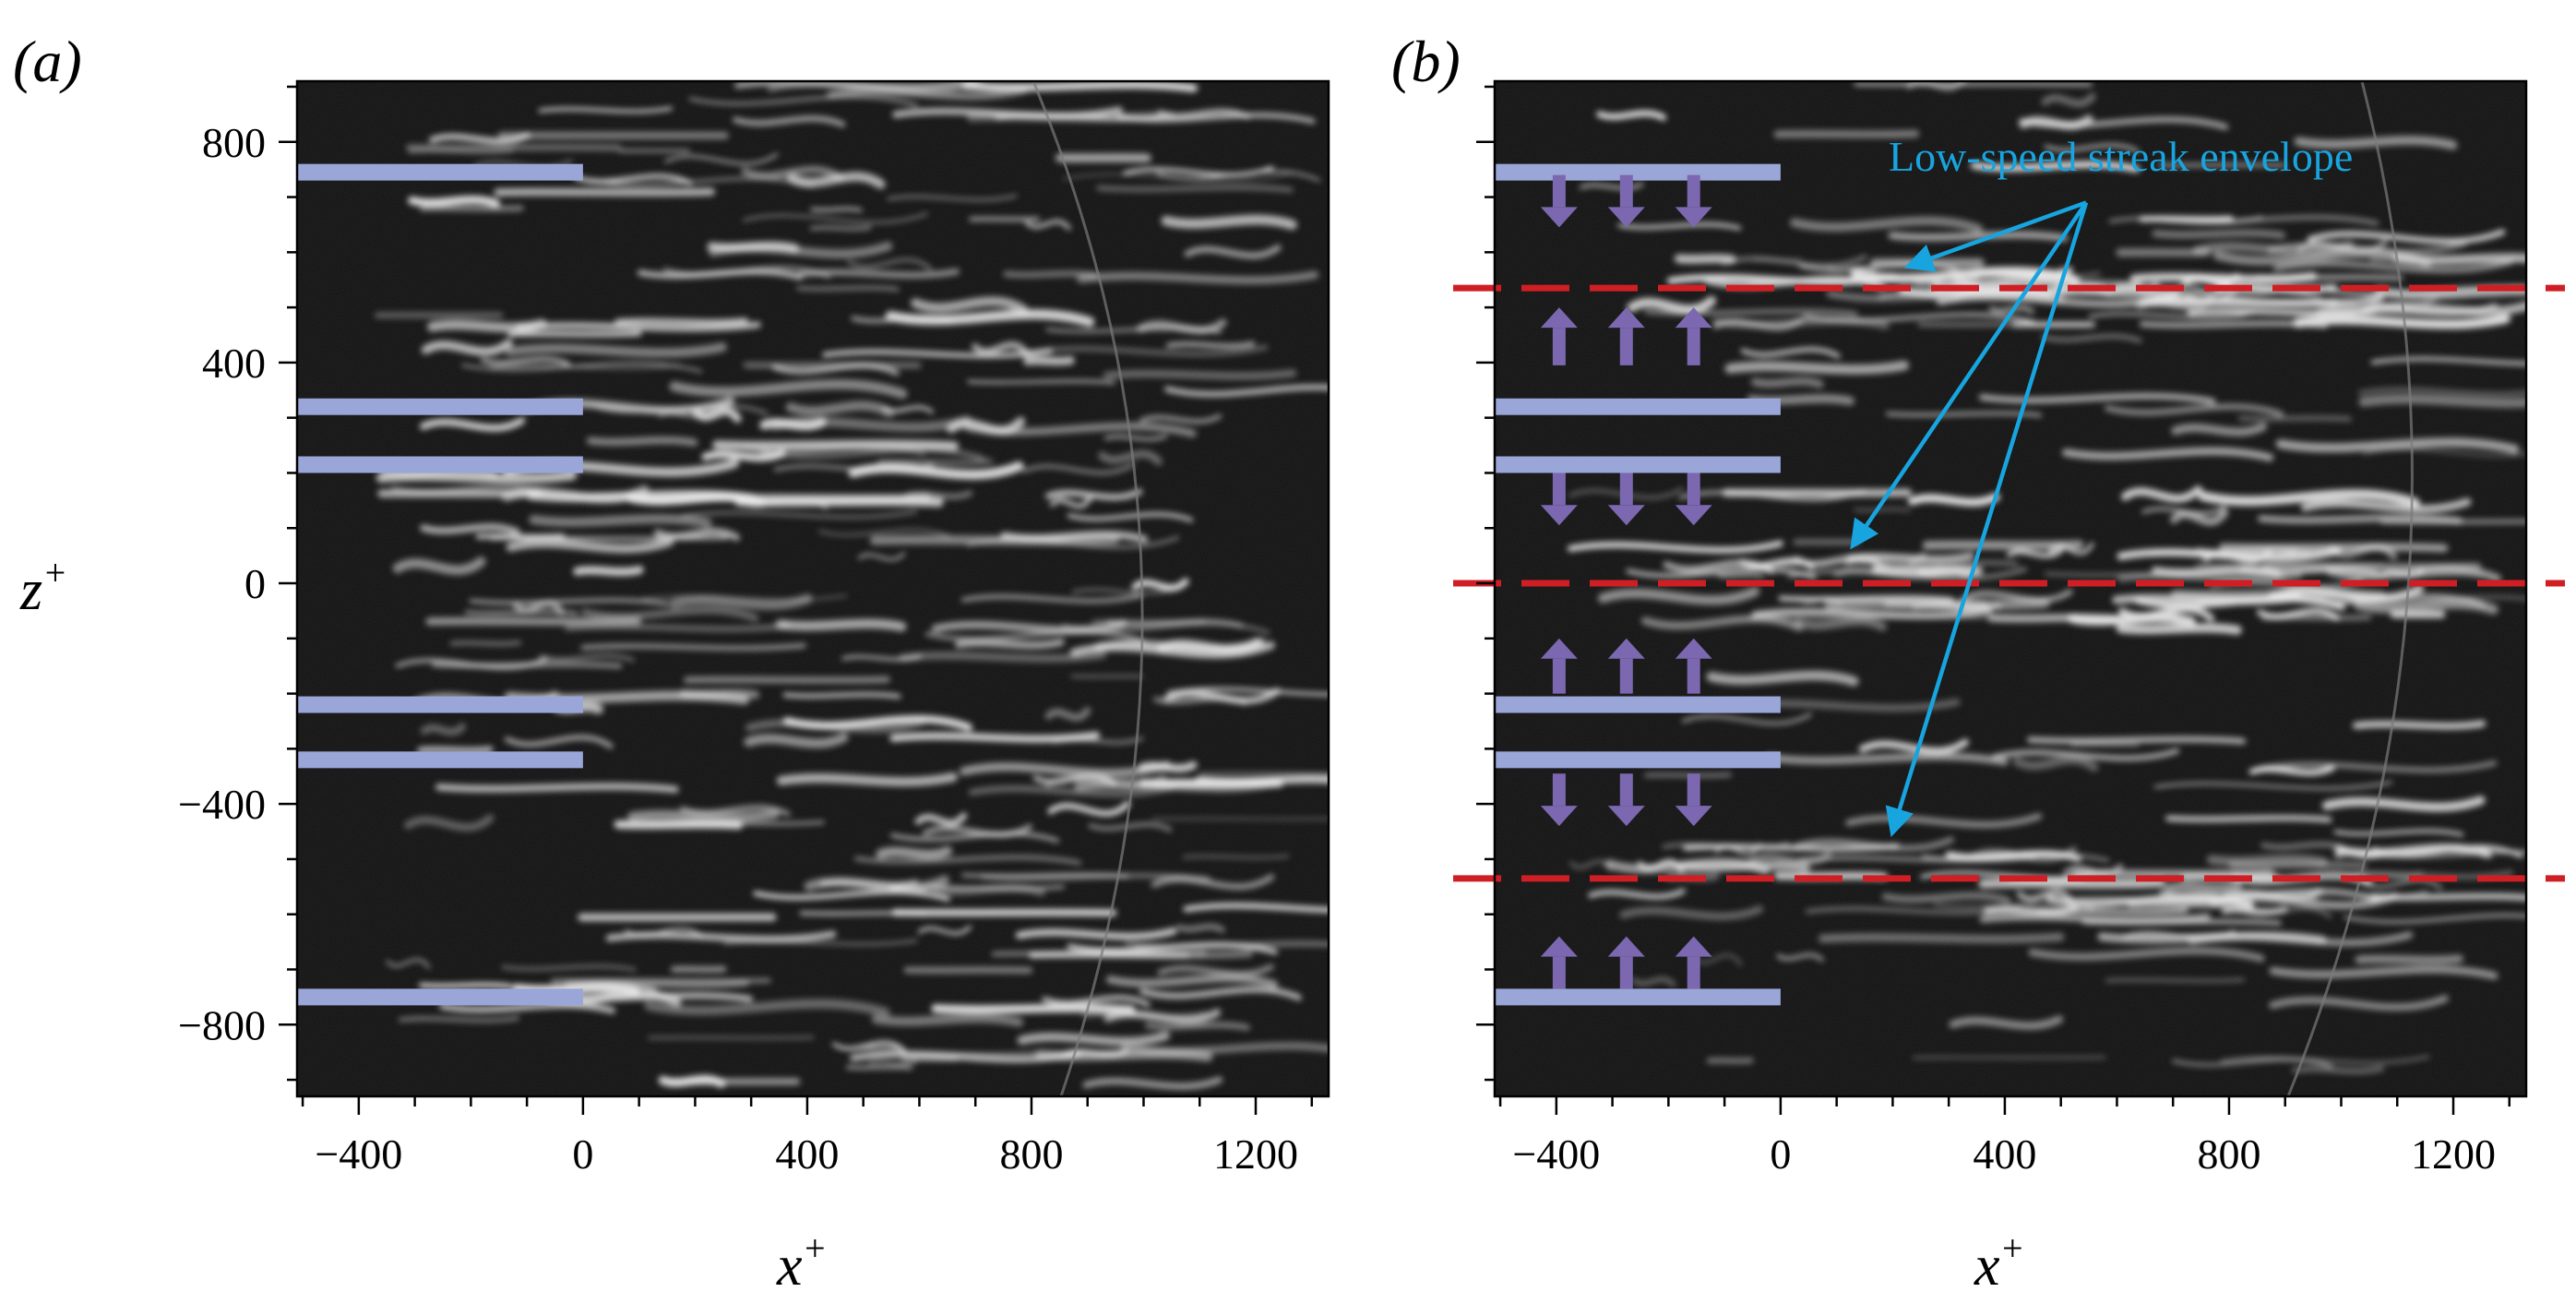 This screenshot has height=1304, width=2576. I want to click on panel-a-xlabel-text: x, so click(789, 1266).